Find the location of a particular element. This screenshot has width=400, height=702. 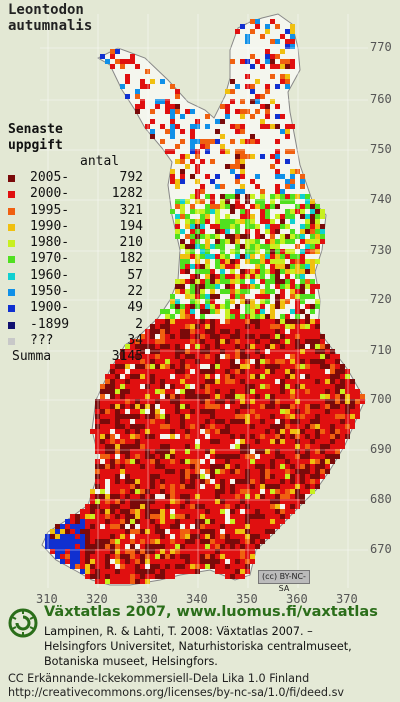

easting-tick-label: 340 is located at coordinates (197, 599).